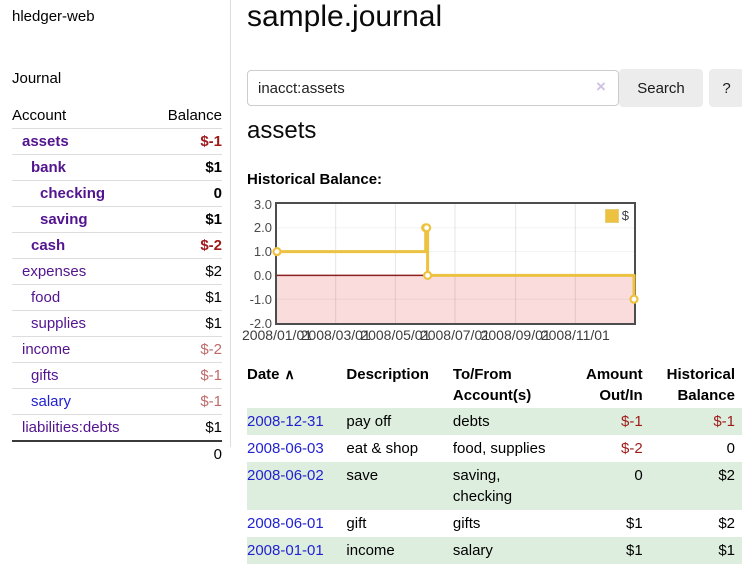 Image resolution: width=742 pixels, height=582 pixels. I want to click on account-link: salary, so click(51, 401).